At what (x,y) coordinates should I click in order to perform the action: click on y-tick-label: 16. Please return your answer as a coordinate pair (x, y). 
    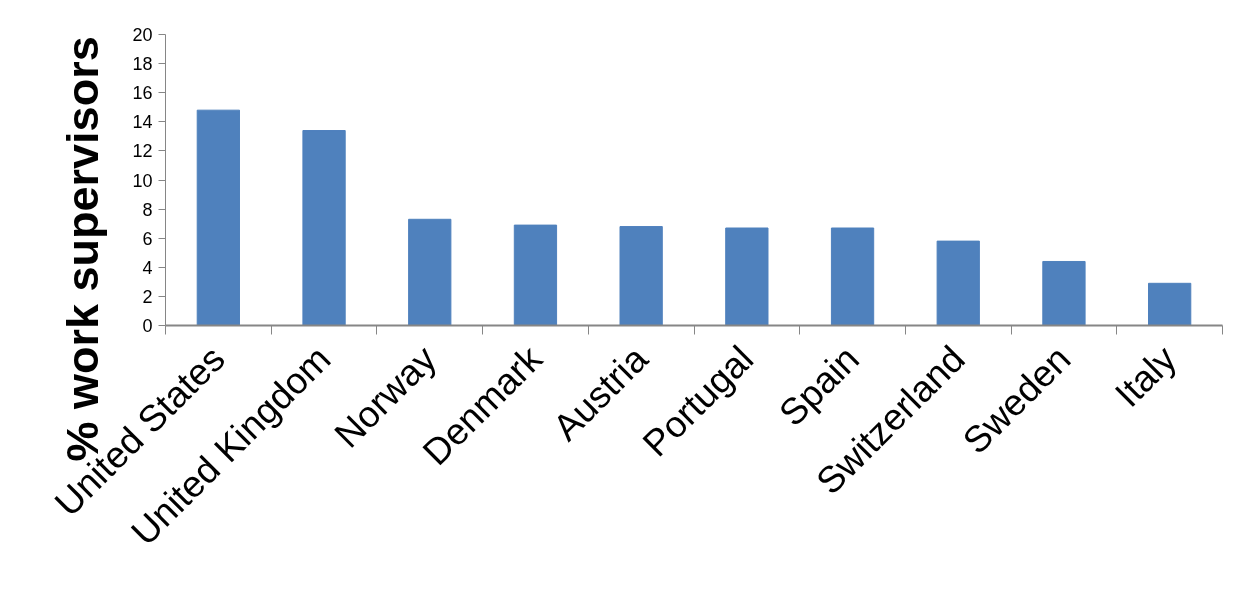
    Looking at the image, I should click on (142, 93).